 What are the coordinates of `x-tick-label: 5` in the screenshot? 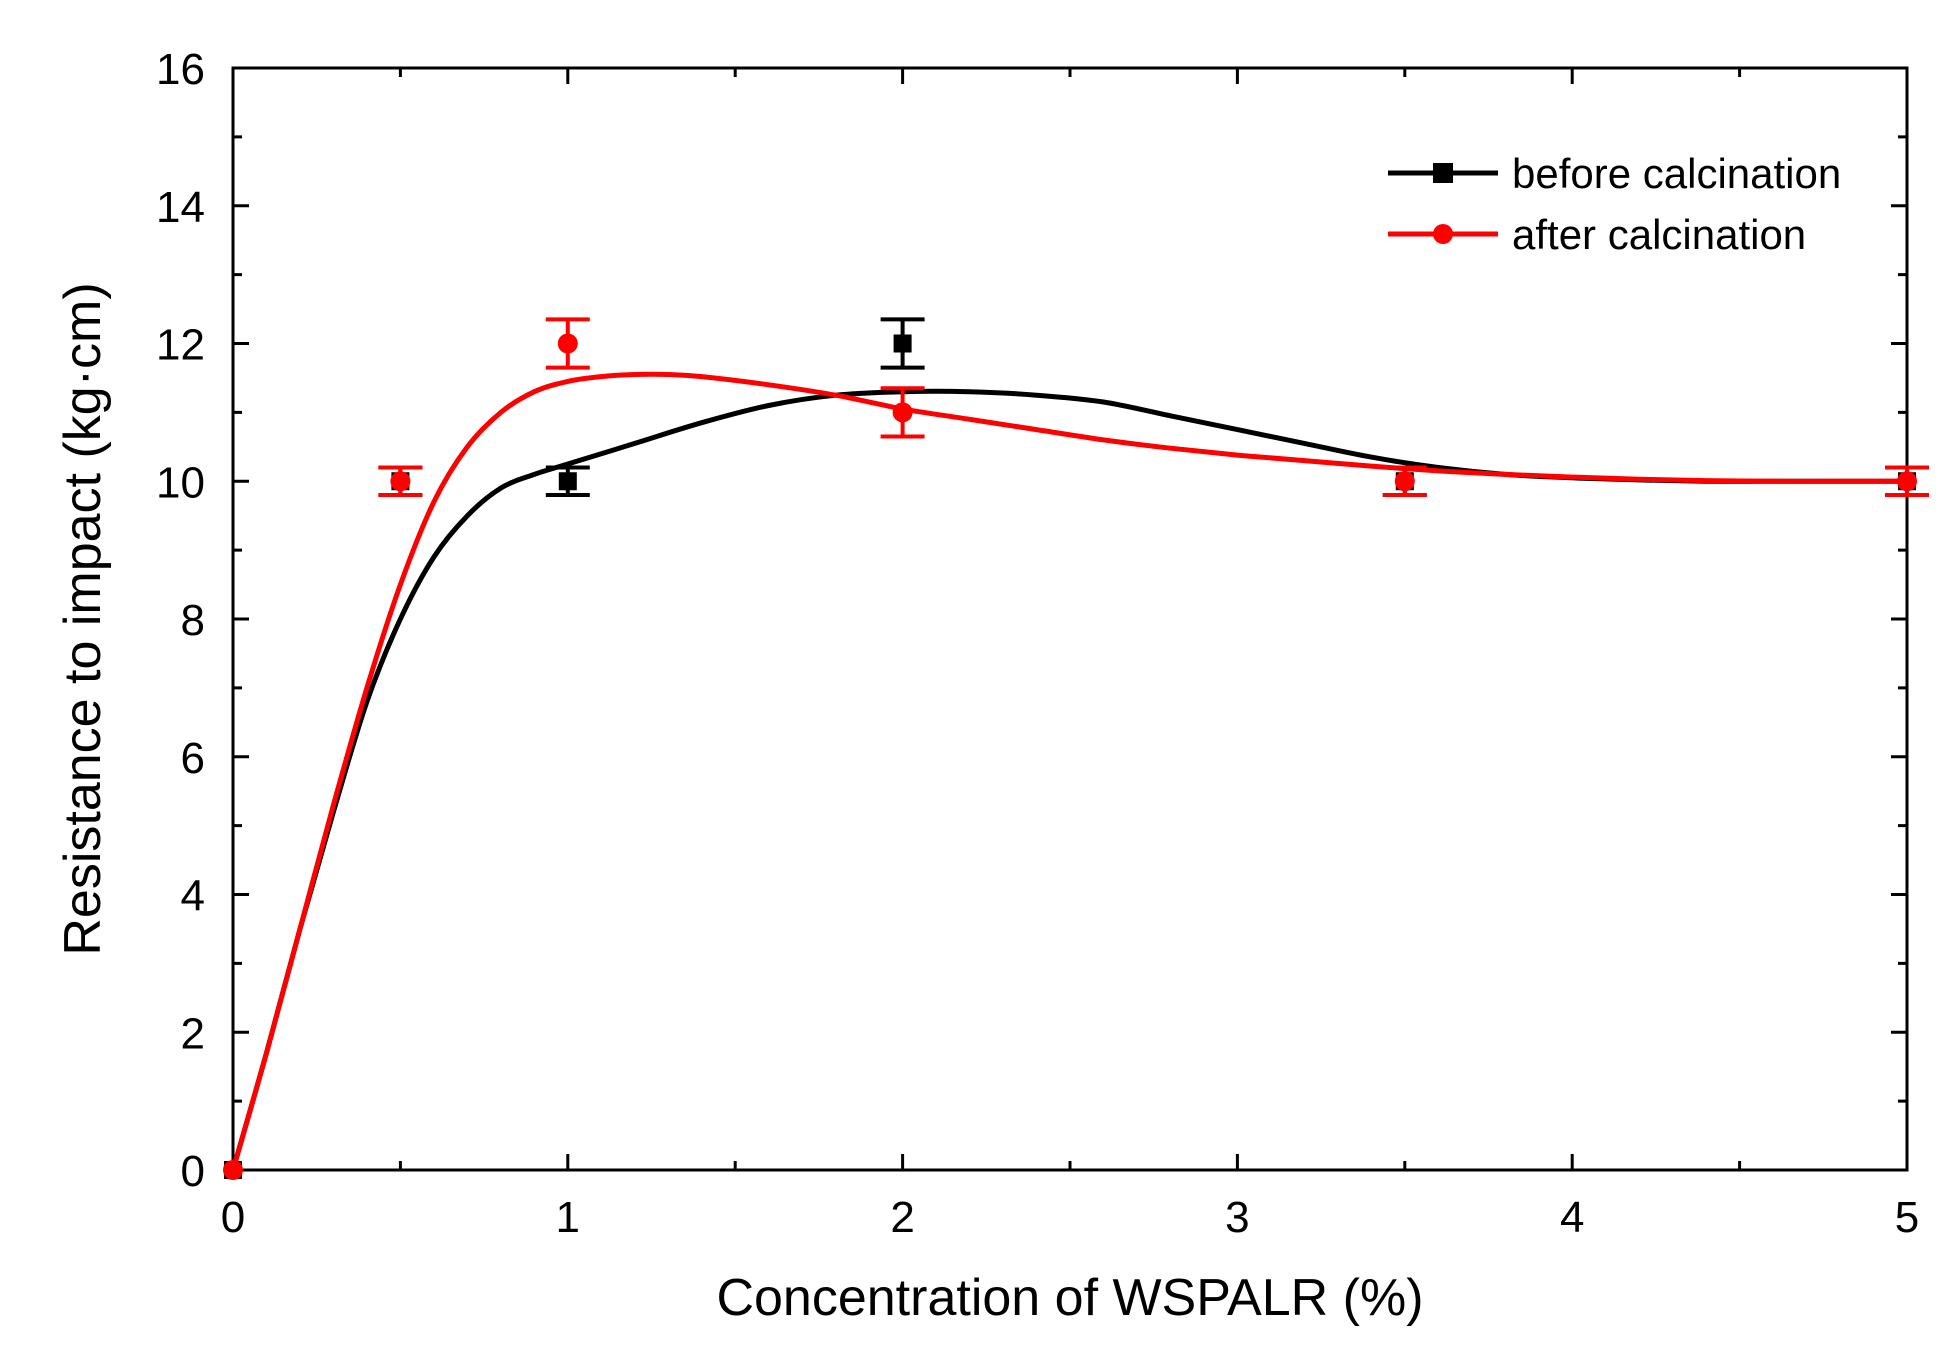 It's located at (1907, 1217).